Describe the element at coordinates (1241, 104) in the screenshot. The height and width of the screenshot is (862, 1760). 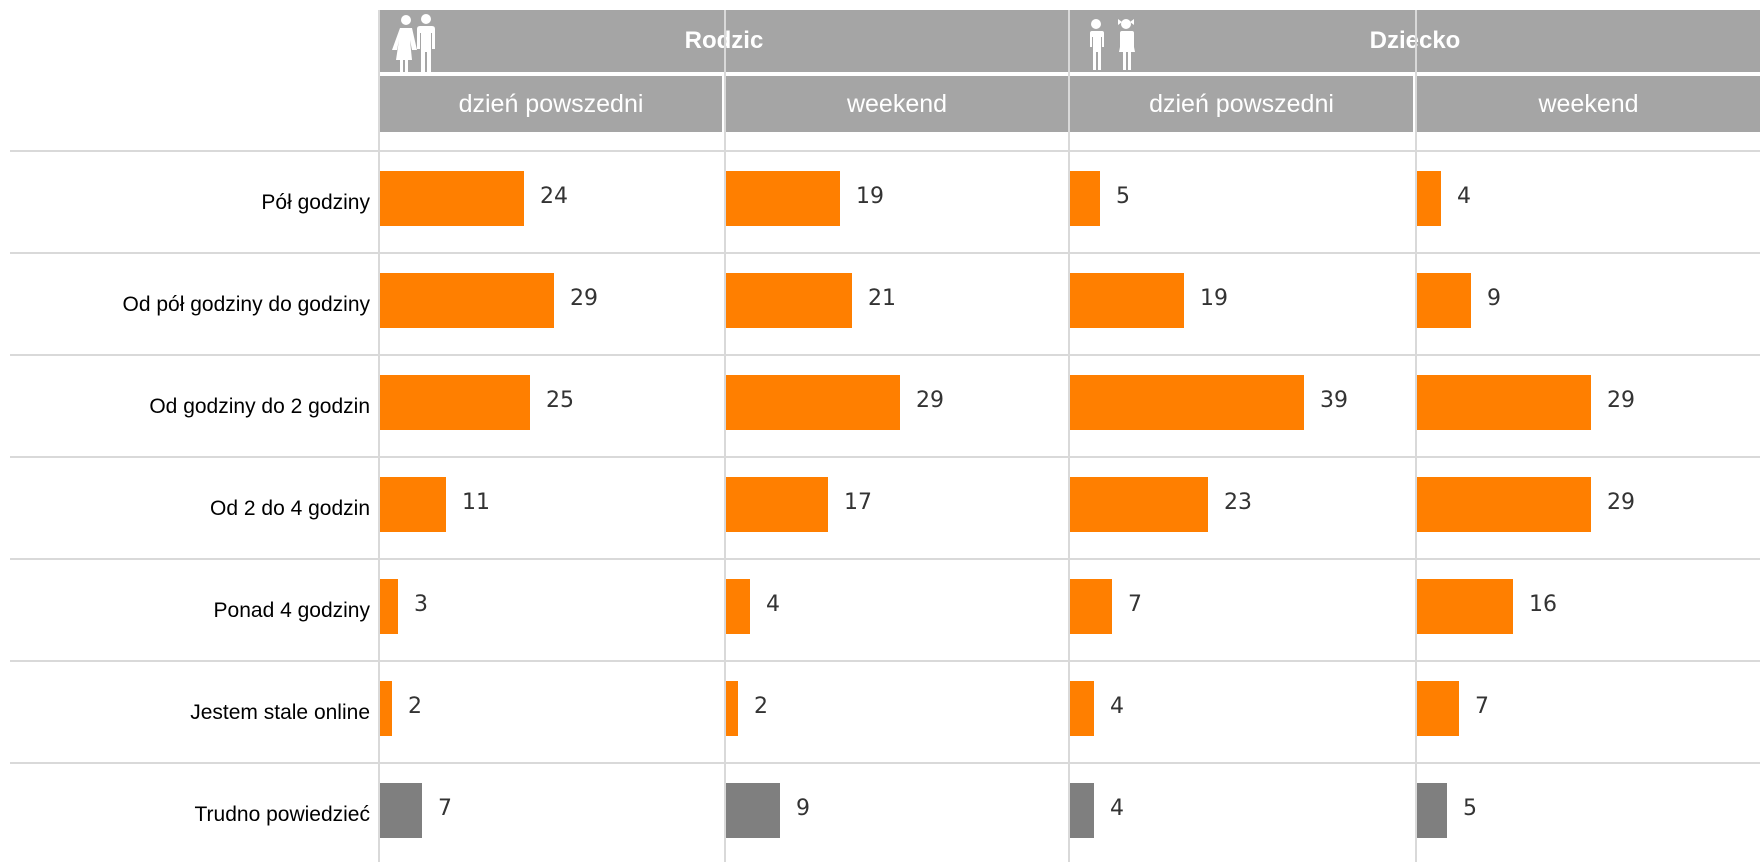
I see `subheader-dziecko-weekday: dzień powszedni` at that location.